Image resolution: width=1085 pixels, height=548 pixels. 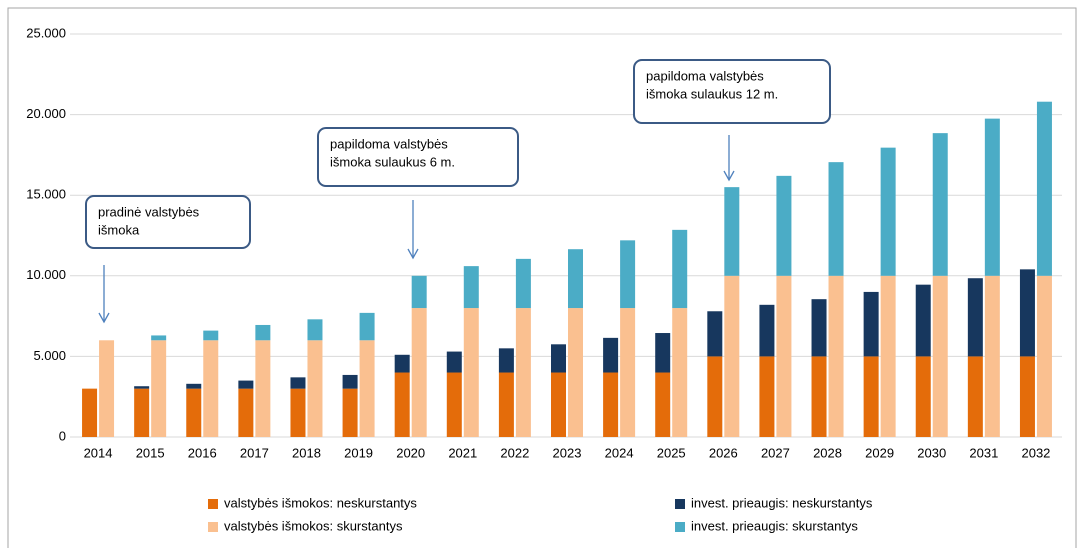 What do you see at coordinates (723, 452) in the screenshot?
I see `x-tick-label: 2026` at bounding box center [723, 452].